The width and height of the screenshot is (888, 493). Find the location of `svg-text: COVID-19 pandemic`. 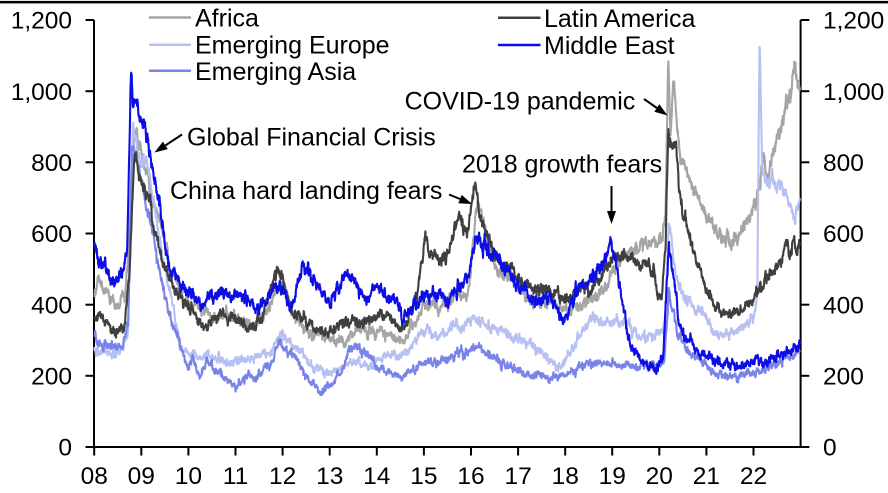

svg-text: COVID-19 pandemic is located at coordinates (520, 102).